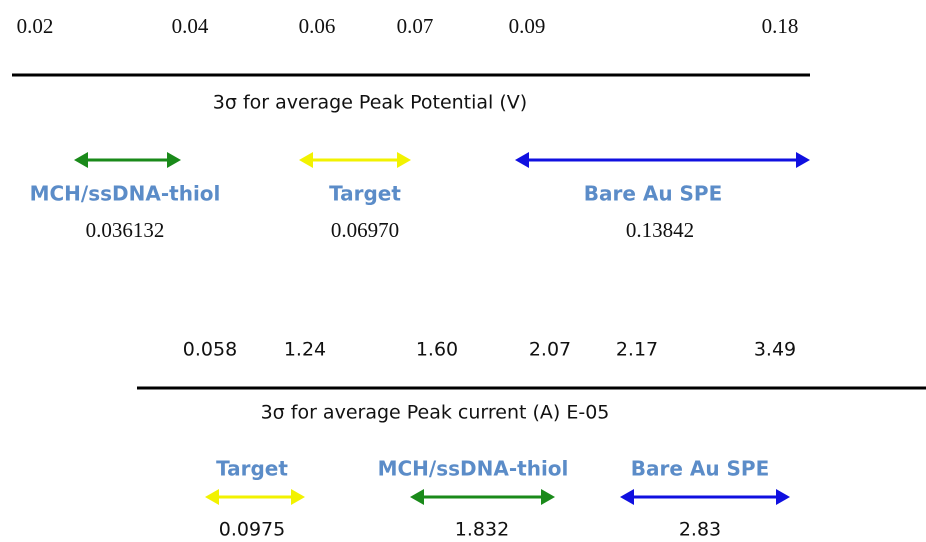 The height and width of the screenshot is (542, 926). I want to click on tick-label: 0.04, so click(190, 26).